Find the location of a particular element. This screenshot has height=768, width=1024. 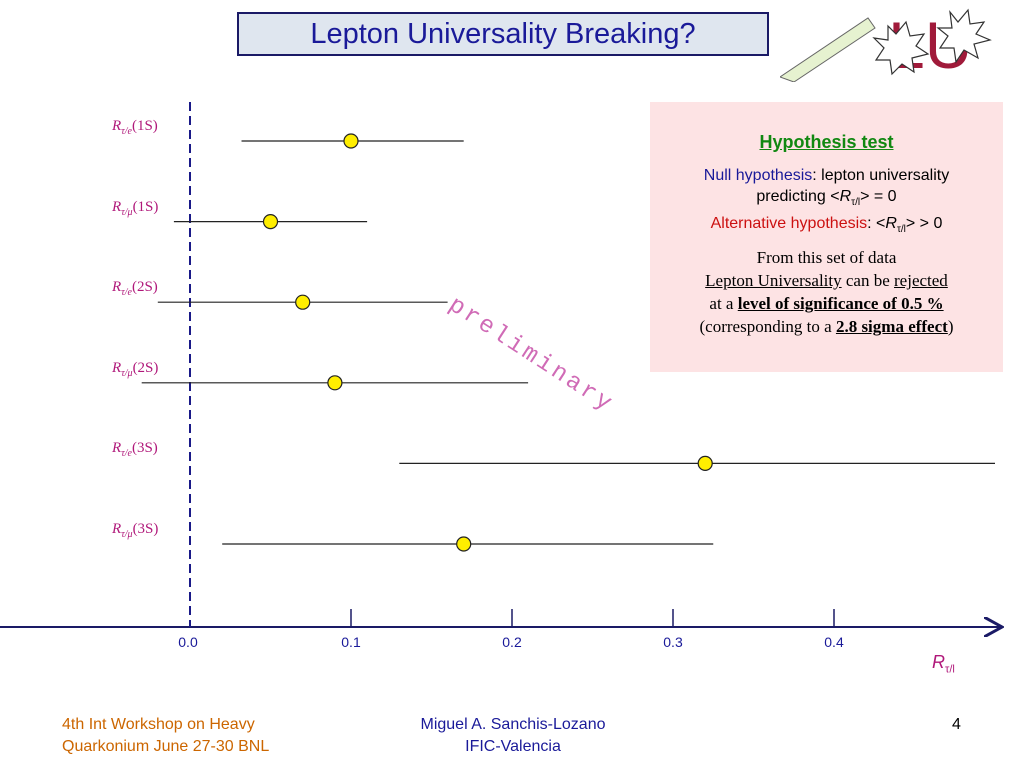

x-tick-label: 0.0 is located at coordinates (188, 642).